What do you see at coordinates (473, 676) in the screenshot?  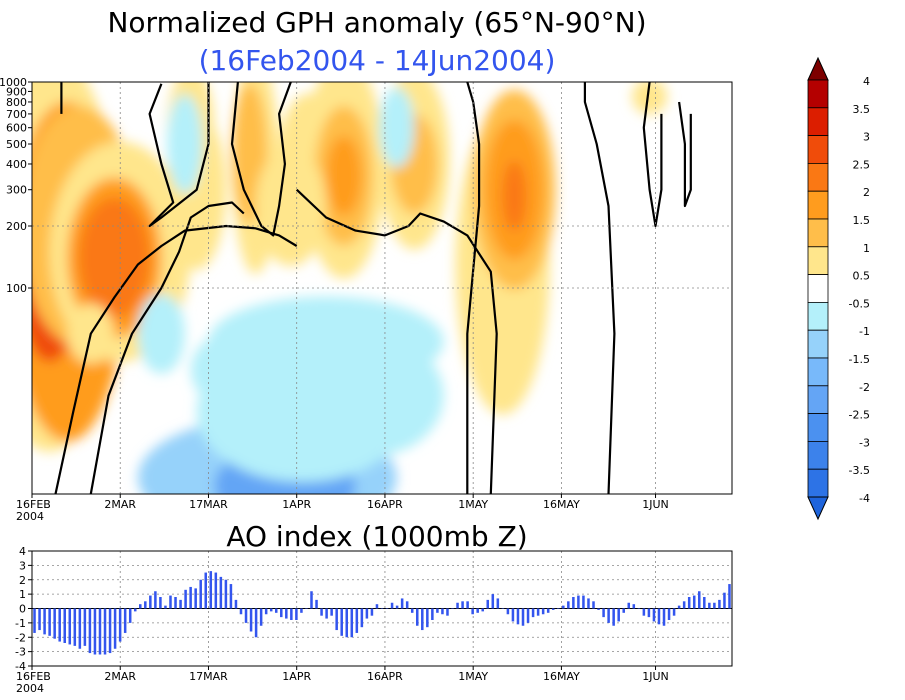 I see `ao-xtick-label: 1MAY` at bounding box center [473, 676].